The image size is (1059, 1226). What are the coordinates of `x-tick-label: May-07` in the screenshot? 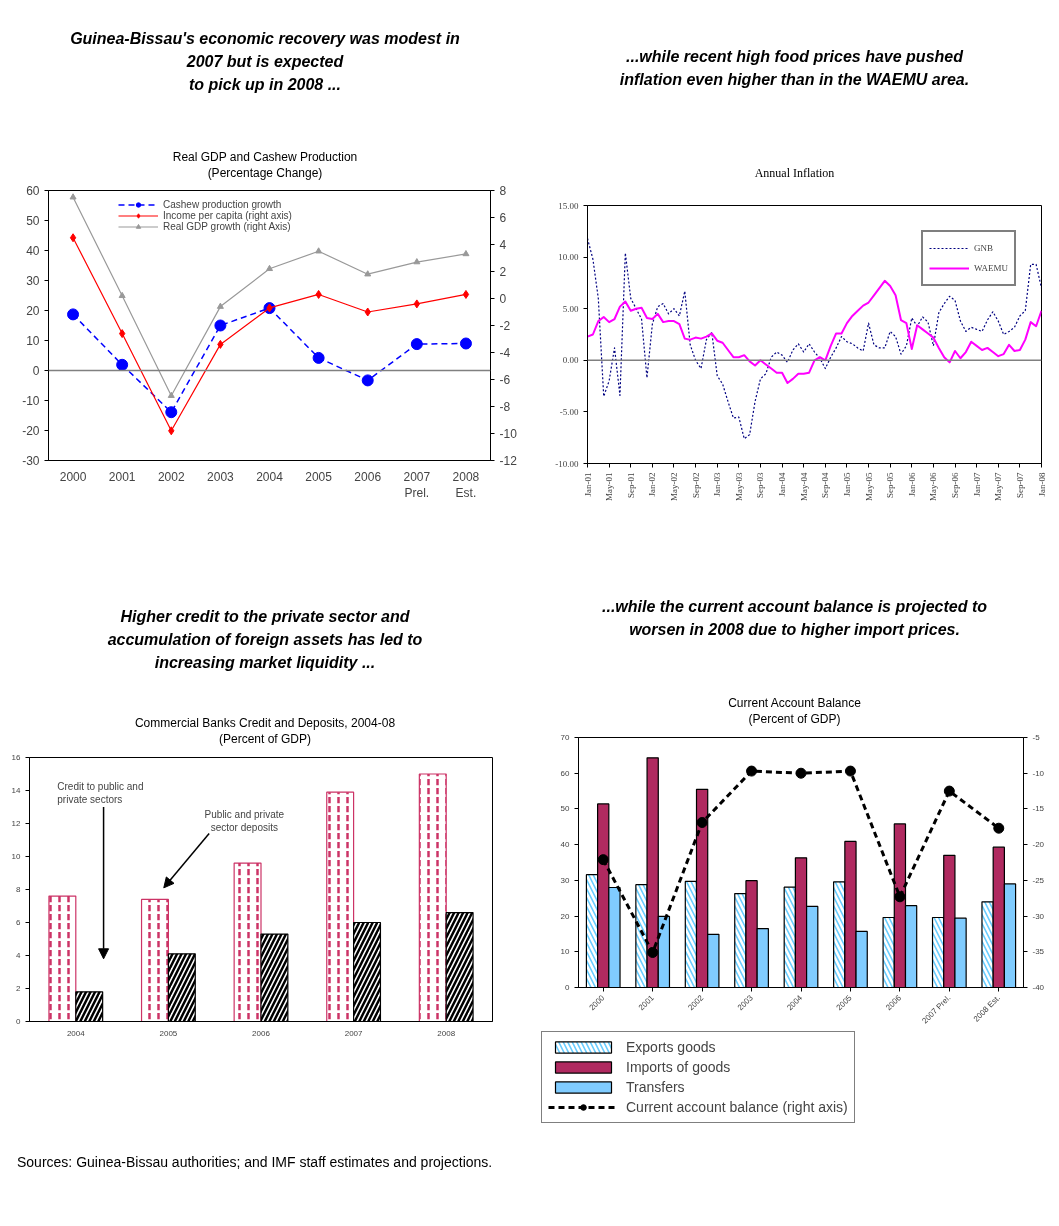 It's located at (998, 486).